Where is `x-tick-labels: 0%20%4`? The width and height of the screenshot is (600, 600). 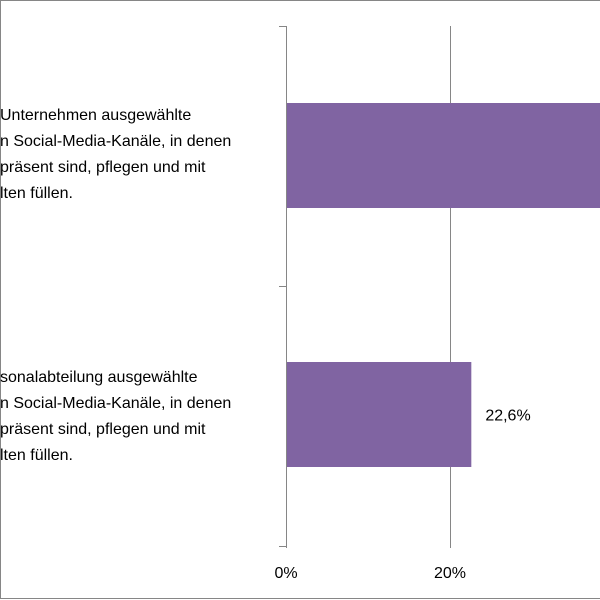
x-tick-labels: 0%20%4 is located at coordinates (370, 573).